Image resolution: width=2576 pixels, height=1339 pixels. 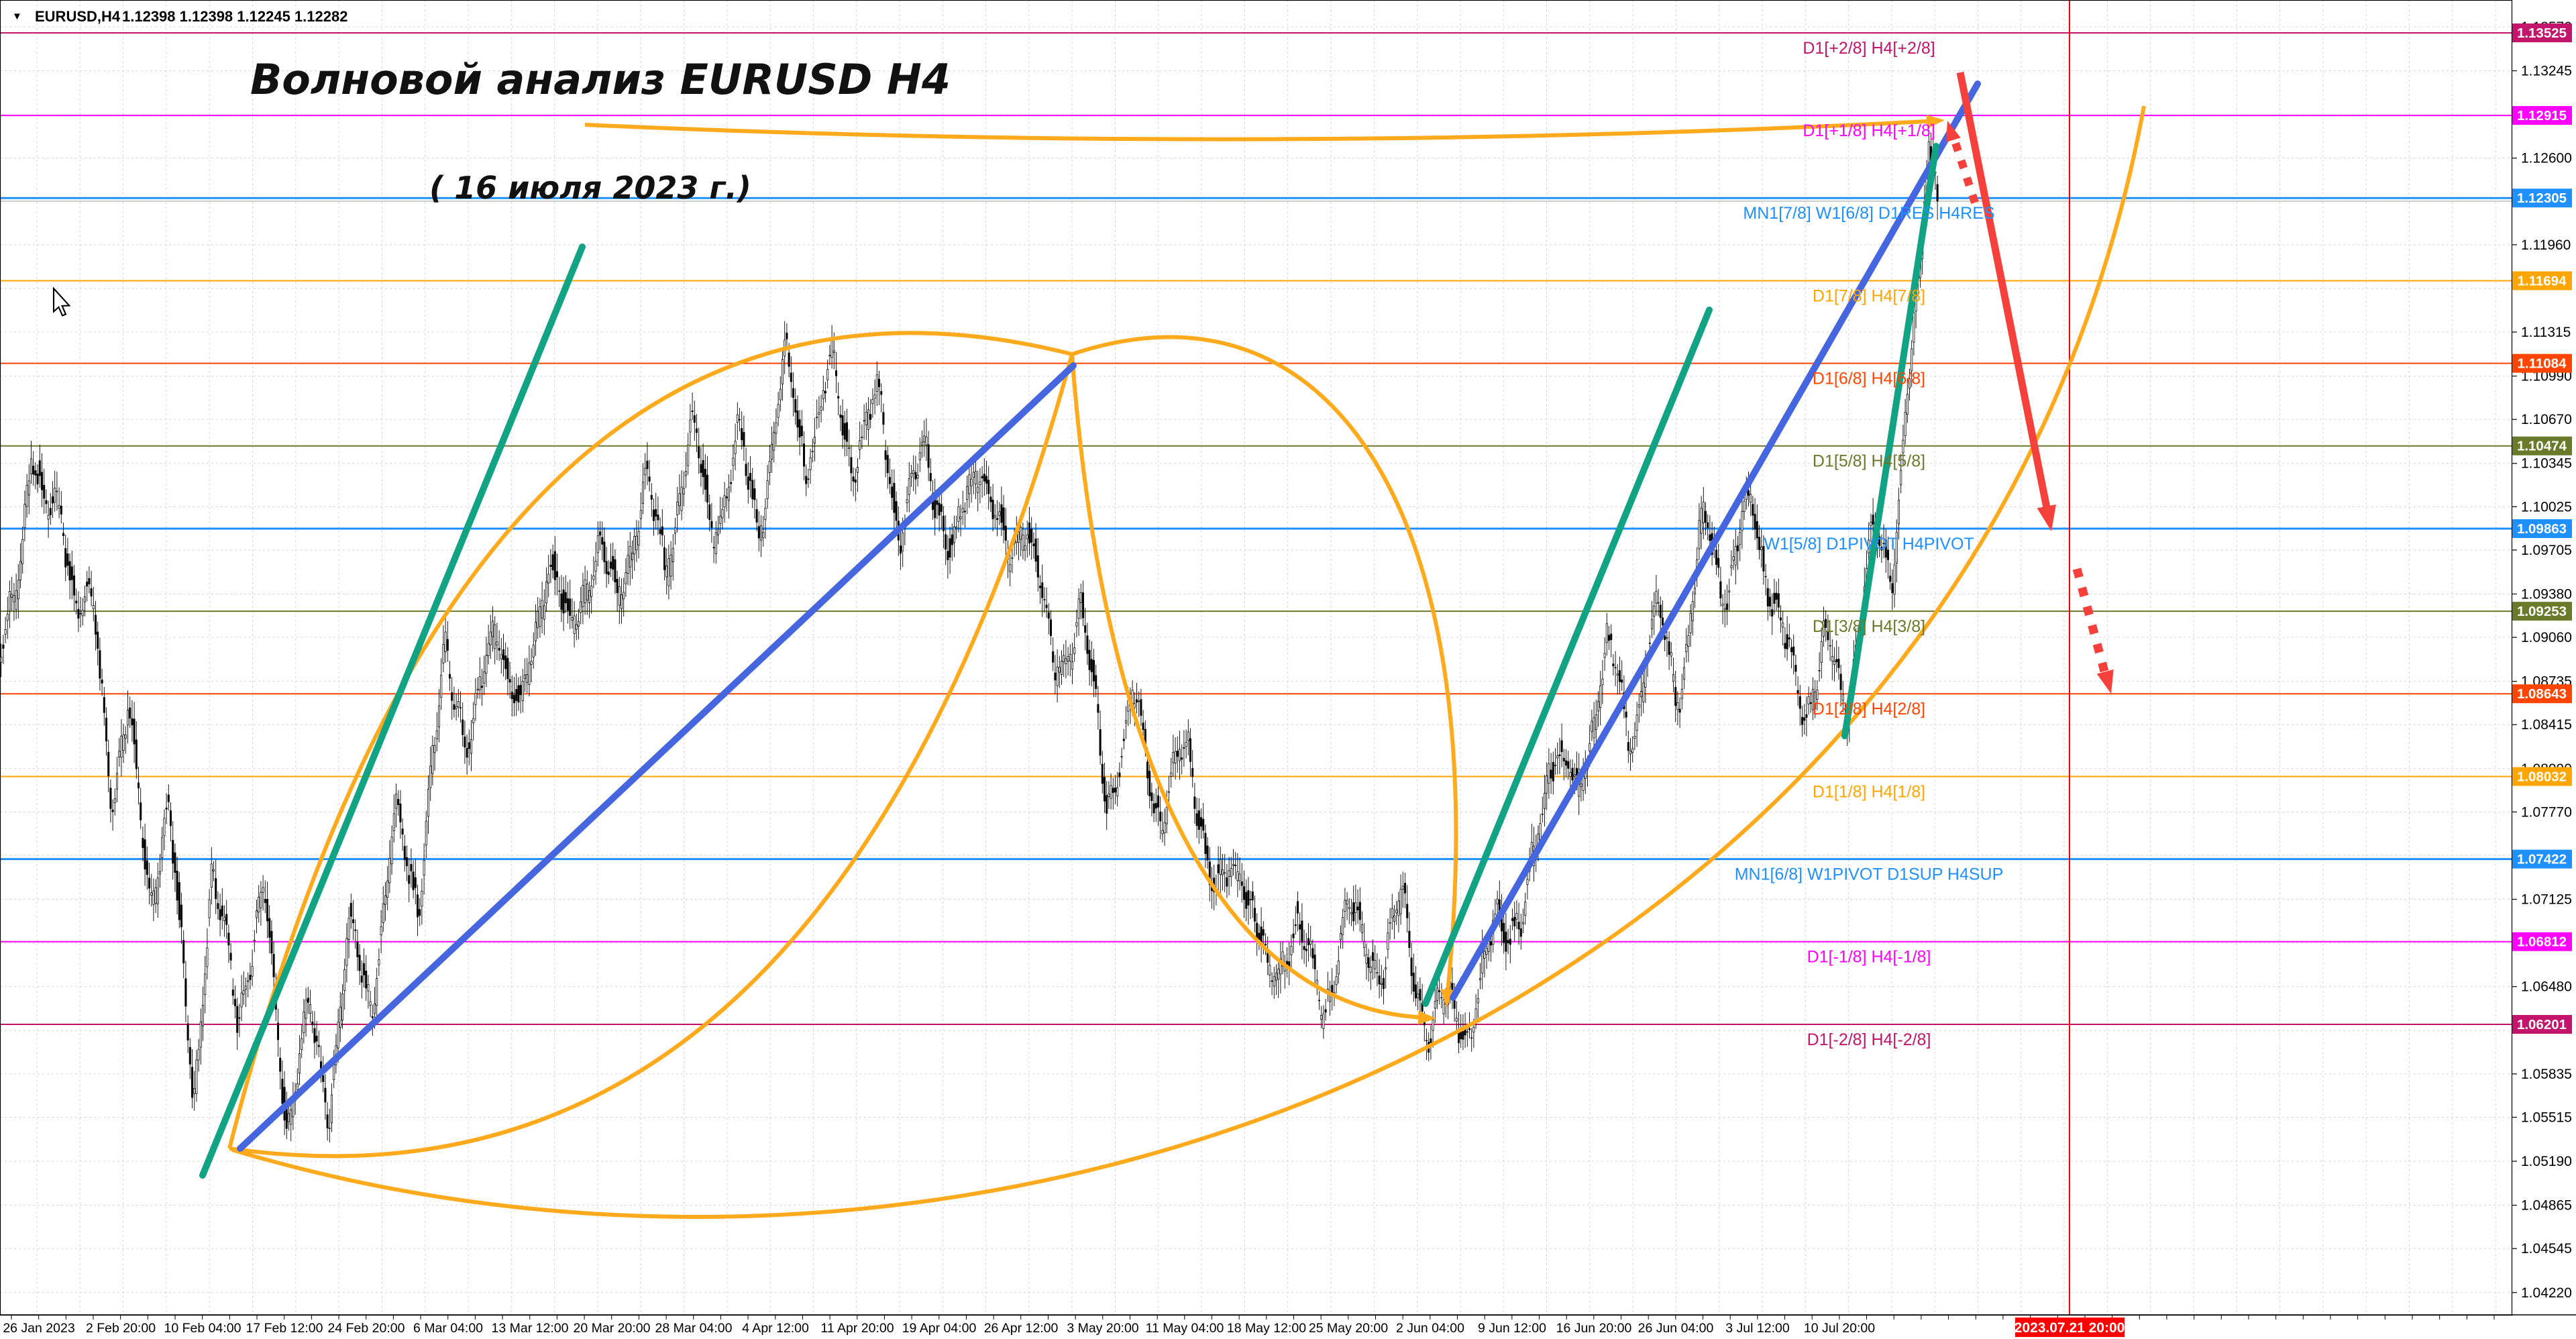 What do you see at coordinates (2546, 71) in the screenshot?
I see `price-tick-label: 1.13245` at bounding box center [2546, 71].